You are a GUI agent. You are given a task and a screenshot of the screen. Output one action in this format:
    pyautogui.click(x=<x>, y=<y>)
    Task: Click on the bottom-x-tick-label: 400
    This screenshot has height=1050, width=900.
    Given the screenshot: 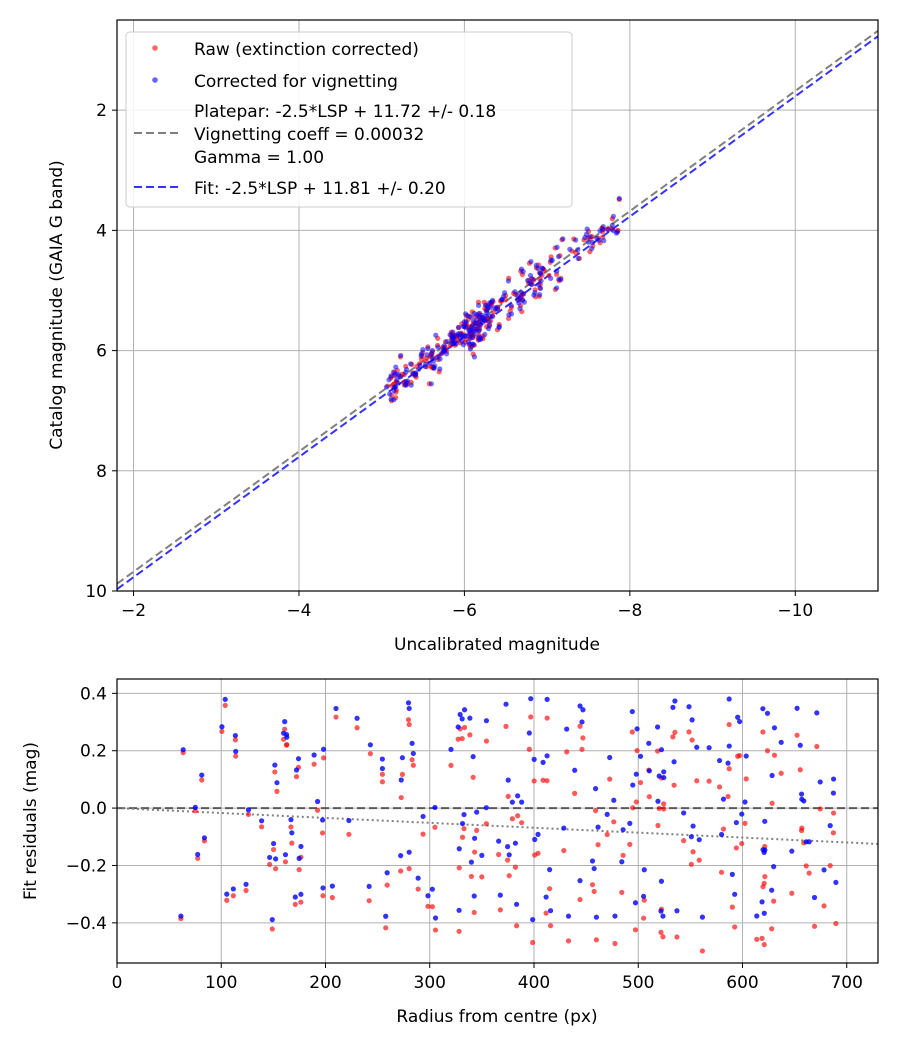 What is the action you would take?
    pyautogui.click(x=534, y=983)
    